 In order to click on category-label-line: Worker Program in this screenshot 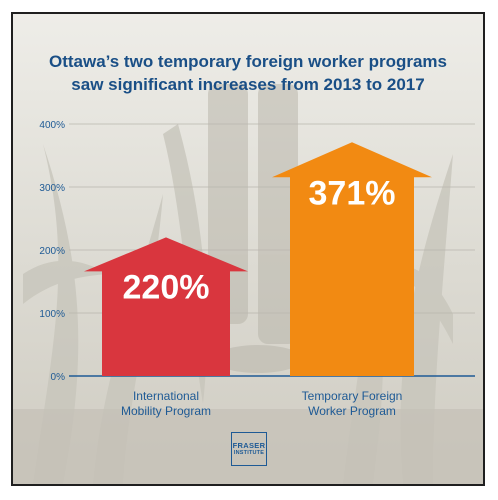, I will do `click(352, 411)`.